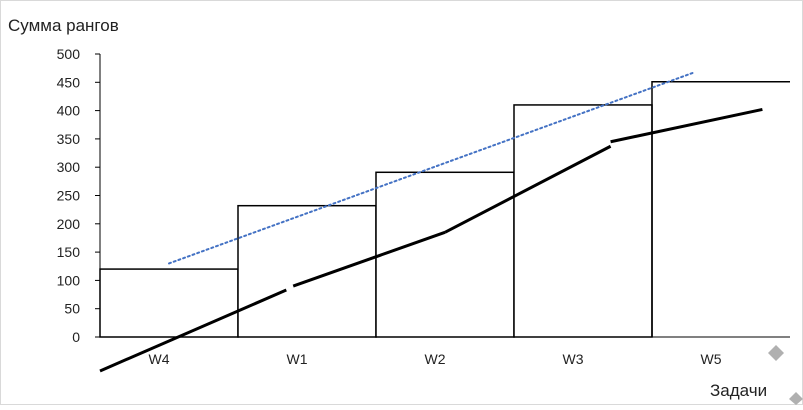  Describe the element at coordinates (435, 359) in the screenshot. I see `x-tick-label: W2` at that location.